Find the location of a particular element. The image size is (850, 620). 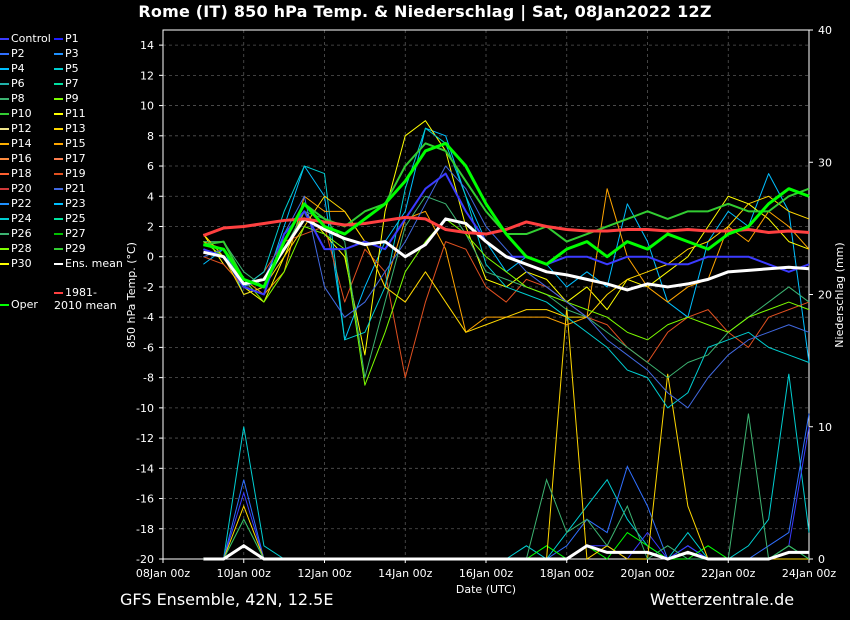

legend-label: P8 is located at coordinates (18, 98).